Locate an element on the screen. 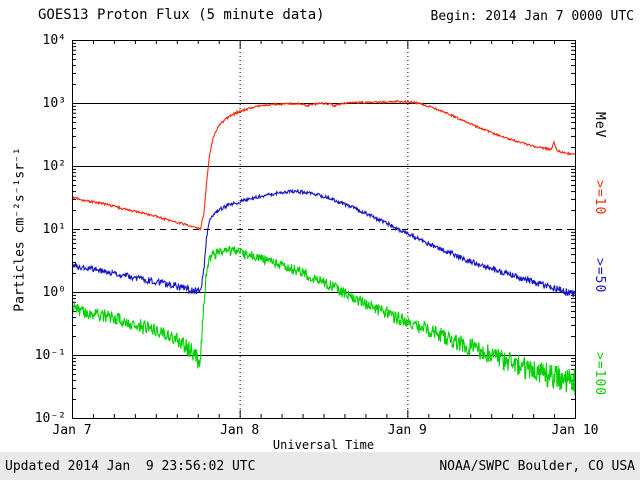 The height and width of the screenshot is (480, 640). data-source-label: NOAA/SWPC Boulder, CO USA is located at coordinates (537, 466).